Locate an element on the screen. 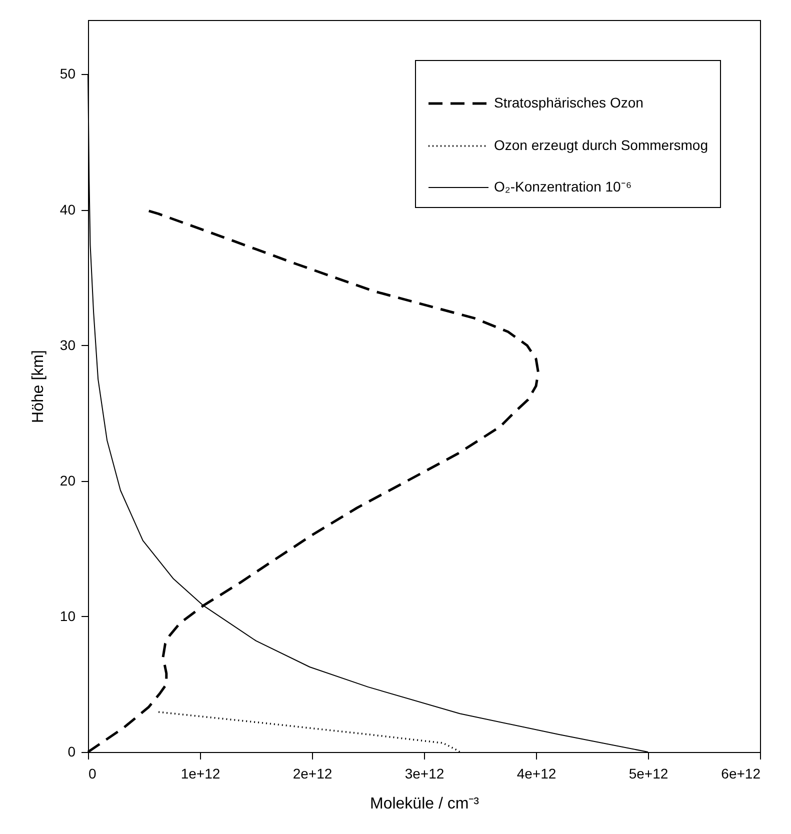 This screenshot has height=834, width=791. y-tick-label: 50 is located at coordinates (68, 74).